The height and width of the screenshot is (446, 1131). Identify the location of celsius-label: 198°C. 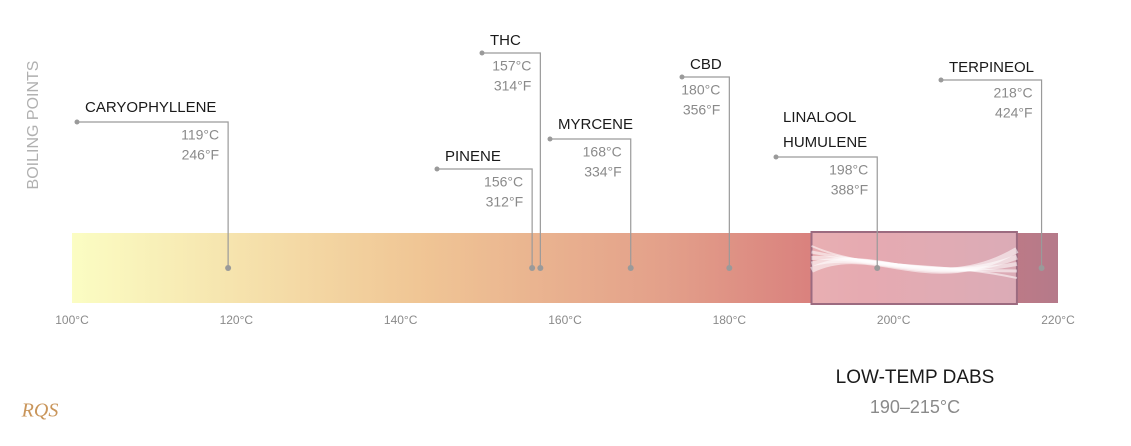
(848, 170).